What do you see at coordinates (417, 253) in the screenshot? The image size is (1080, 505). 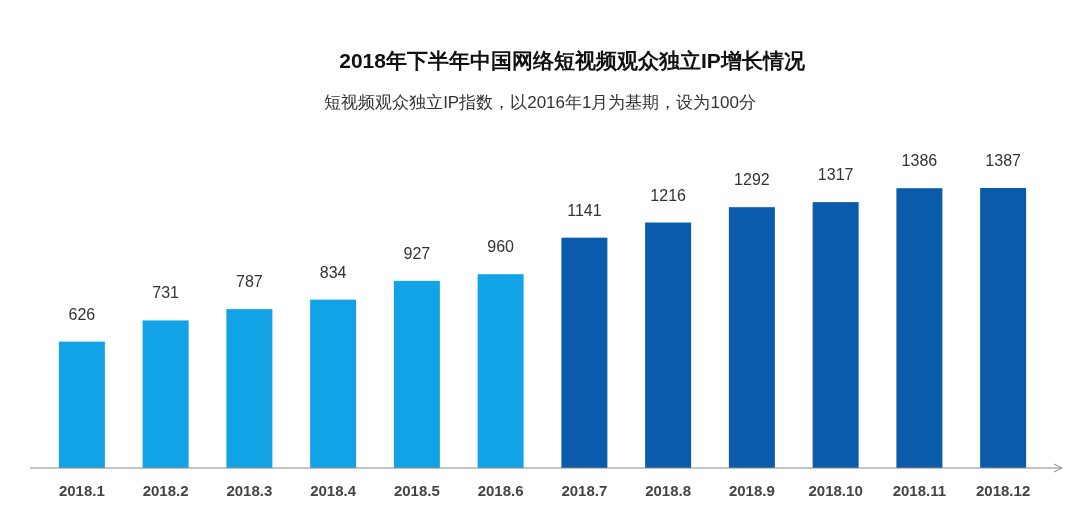 I see `data-label: 927` at bounding box center [417, 253].